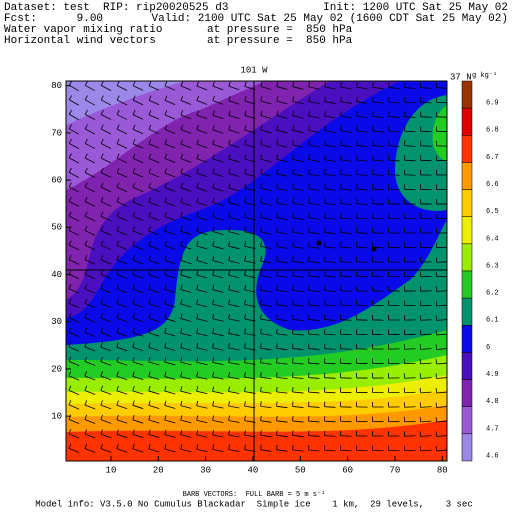  Describe the element at coordinates (492, 239) in the screenshot. I see `colorbar-label: 6.4` at that location.